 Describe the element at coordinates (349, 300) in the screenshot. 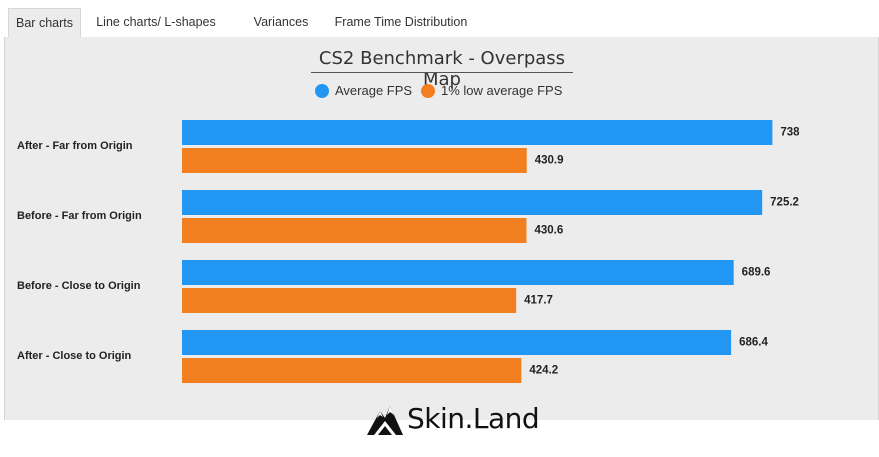

I see `bar-1-low-average-fps-before-close-to-origin` at that location.